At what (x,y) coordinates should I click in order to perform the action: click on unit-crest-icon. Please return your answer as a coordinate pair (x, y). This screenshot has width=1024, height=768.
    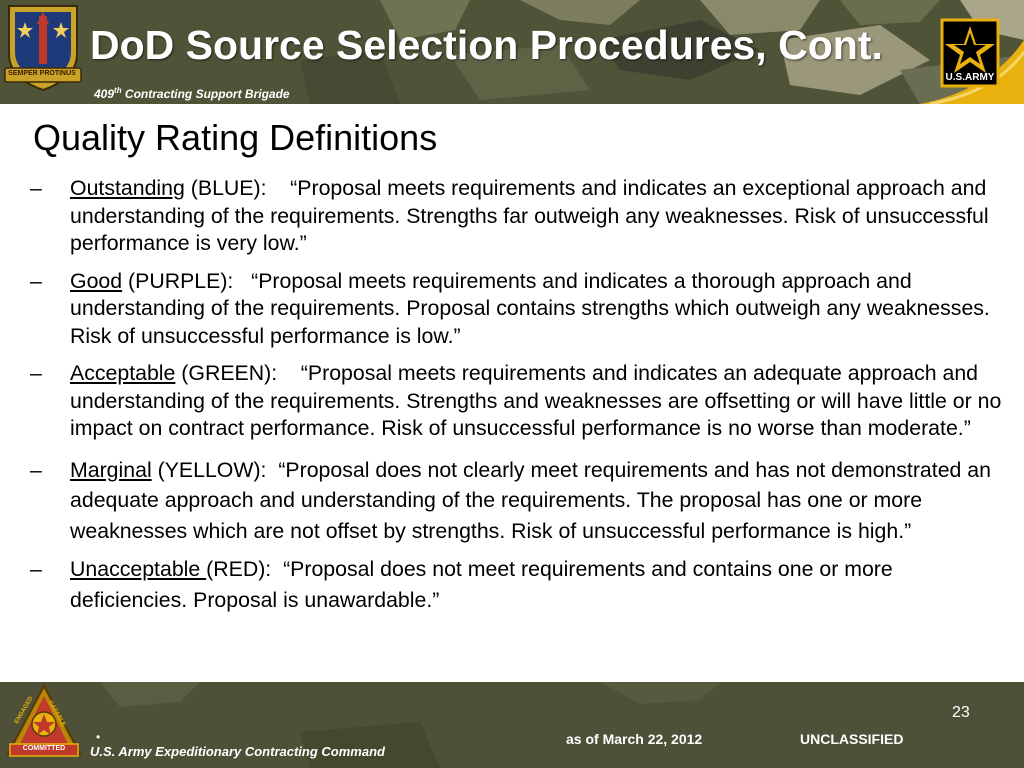
    Looking at the image, I should click on (43, 48).